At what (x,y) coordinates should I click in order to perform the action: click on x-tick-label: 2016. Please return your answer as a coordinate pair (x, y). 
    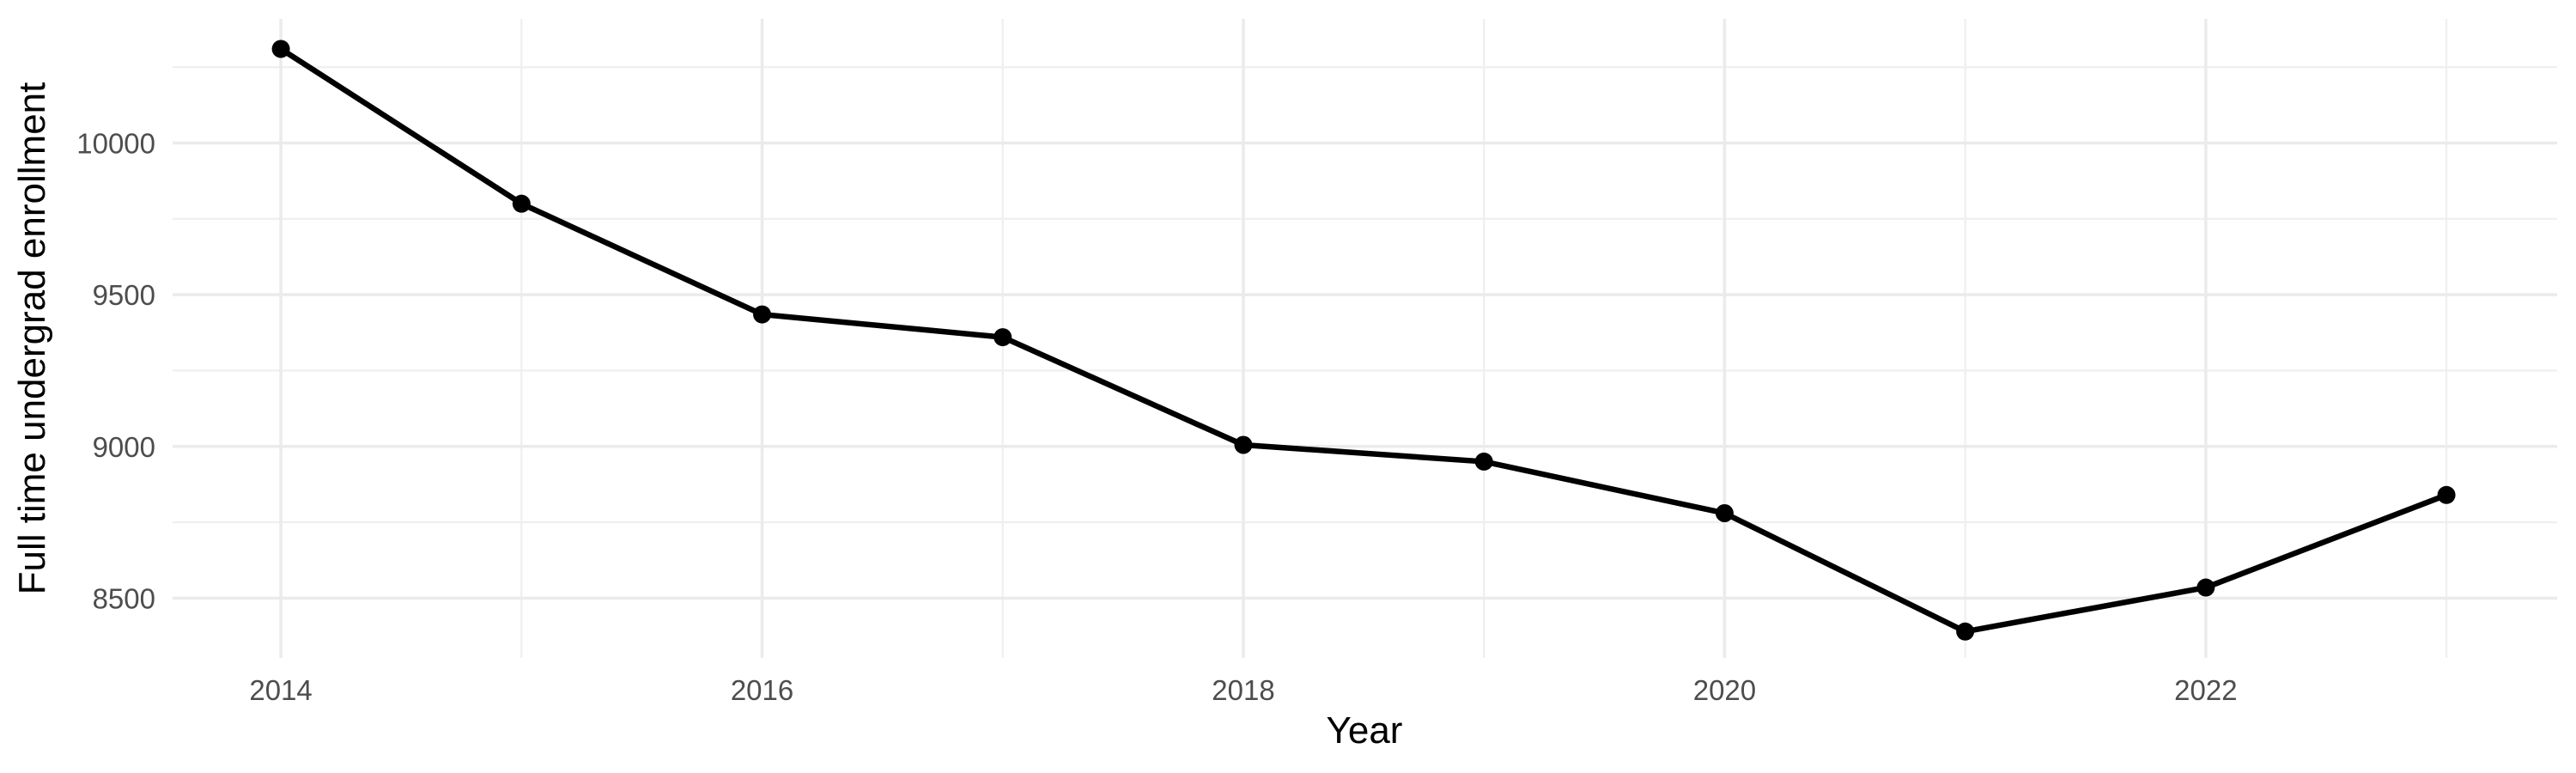
    Looking at the image, I should click on (762, 690).